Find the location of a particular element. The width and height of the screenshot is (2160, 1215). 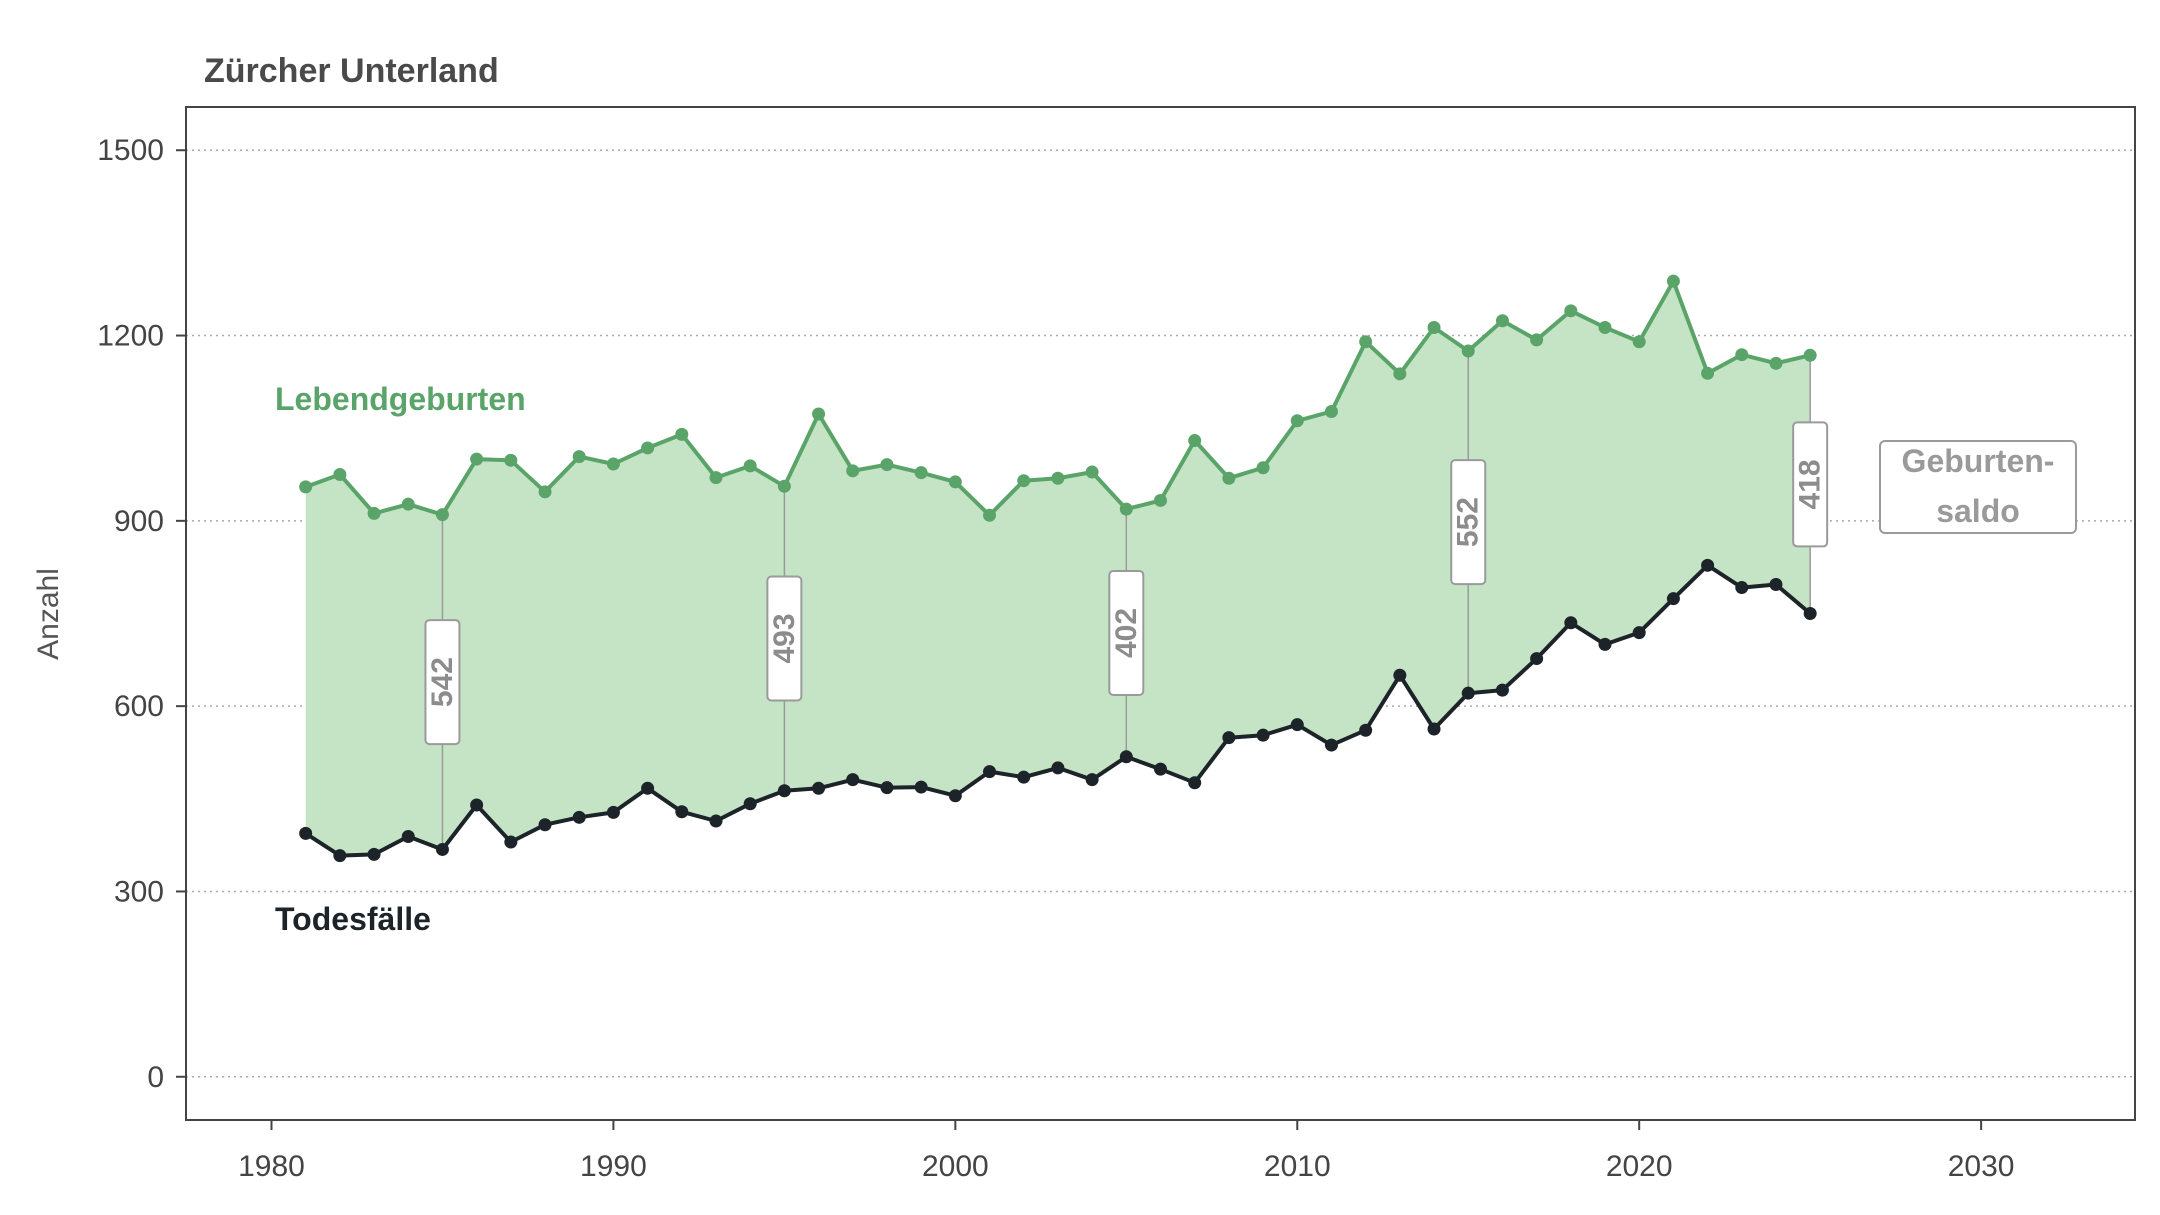

point-0-2021 is located at coordinates (1673, 281).